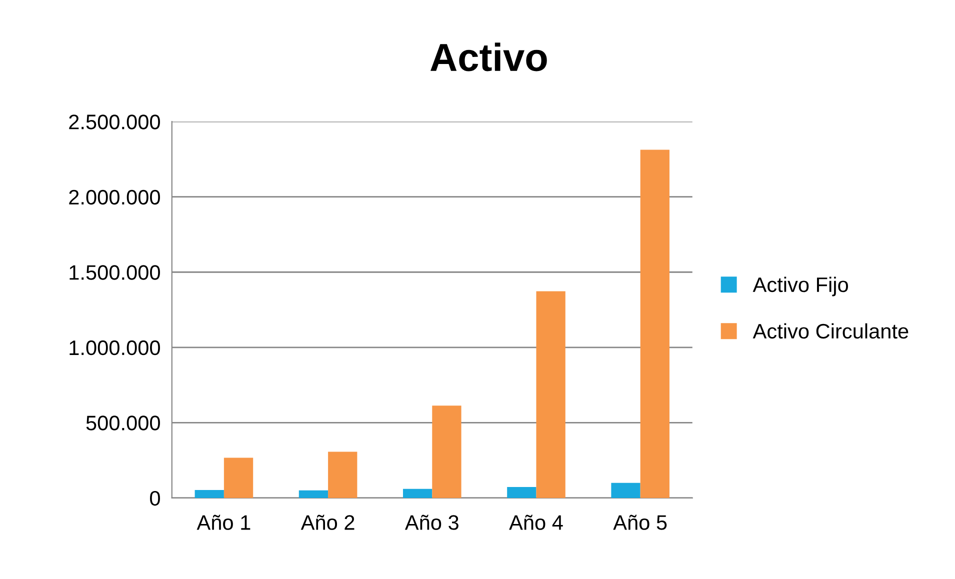 The height and width of the screenshot is (579, 955). Describe the element at coordinates (115, 272) in the screenshot. I see `y-tick-label: 1.500.000` at that location.